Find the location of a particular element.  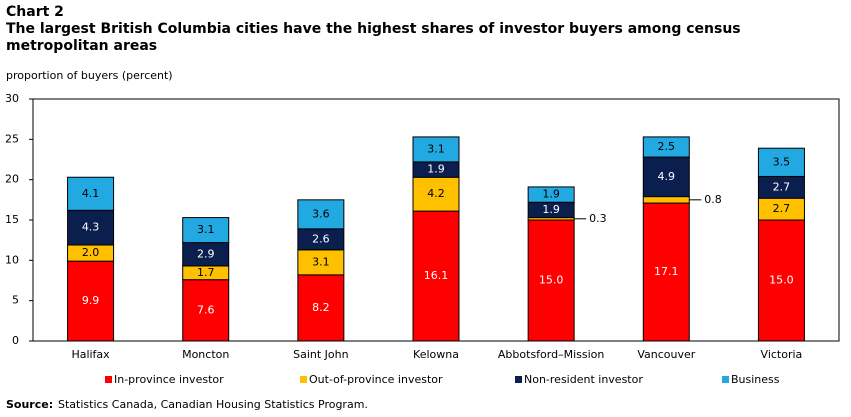

value-label: 9.9 is located at coordinates (91, 300).